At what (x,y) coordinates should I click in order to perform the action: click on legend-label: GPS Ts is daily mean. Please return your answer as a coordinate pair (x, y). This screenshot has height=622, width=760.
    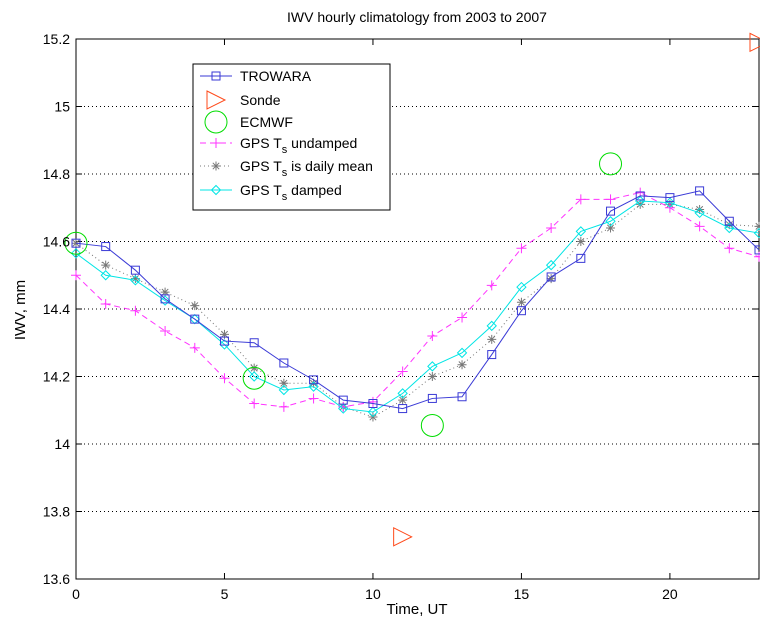
    Looking at the image, I should click on (306, 168).